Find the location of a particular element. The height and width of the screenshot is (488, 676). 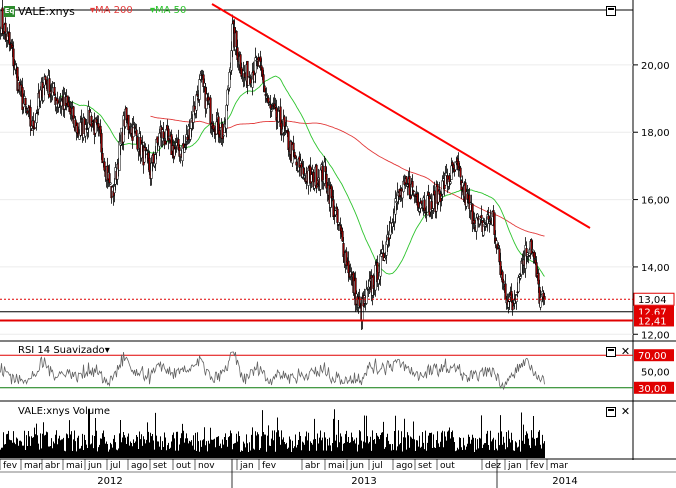

month-label: out is located at coordinates (447, 466).